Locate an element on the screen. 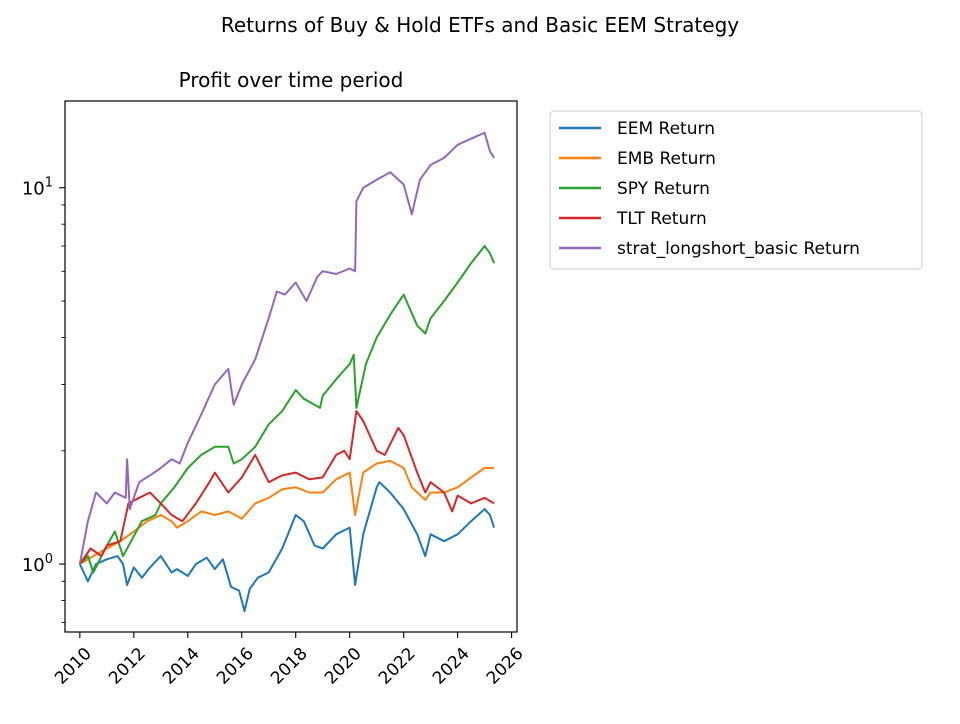 The image size is (960, 724). y-tick-label: 10⁰ is located at coordinates (37, 564).